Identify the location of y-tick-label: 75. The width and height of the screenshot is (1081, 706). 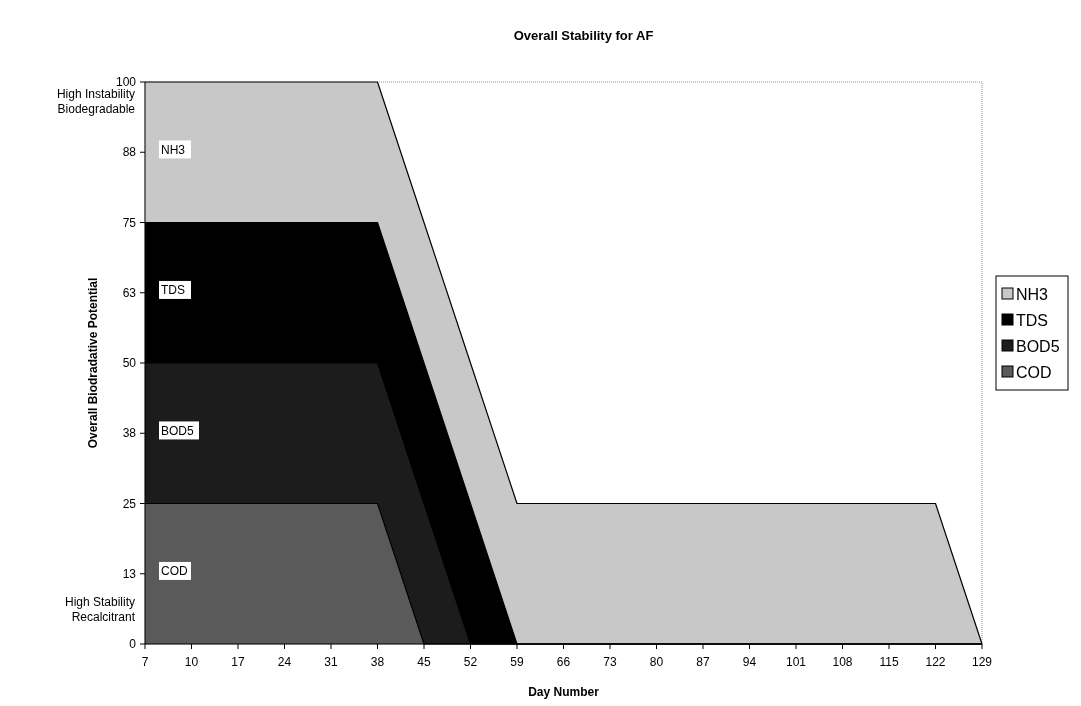
(129, 222).